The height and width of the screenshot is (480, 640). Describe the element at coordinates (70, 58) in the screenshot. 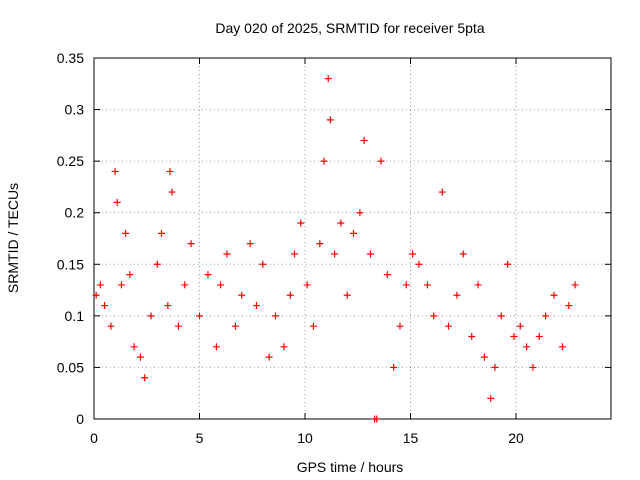

I see `y-tick-label: 0.35` at that location.